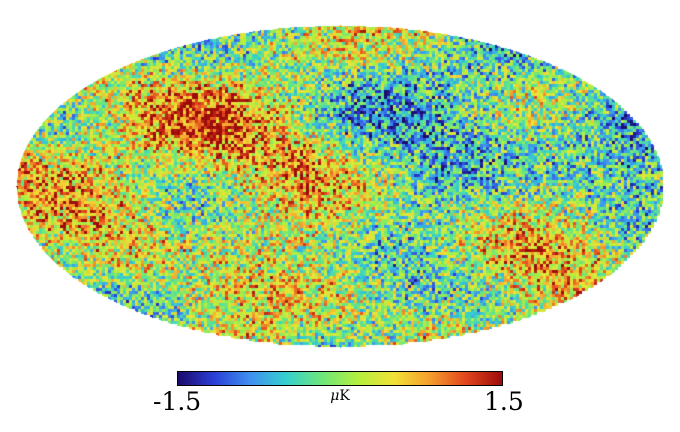 This screenshot has width=680, height=432. I want to click on colorbar, so click(340, 378).